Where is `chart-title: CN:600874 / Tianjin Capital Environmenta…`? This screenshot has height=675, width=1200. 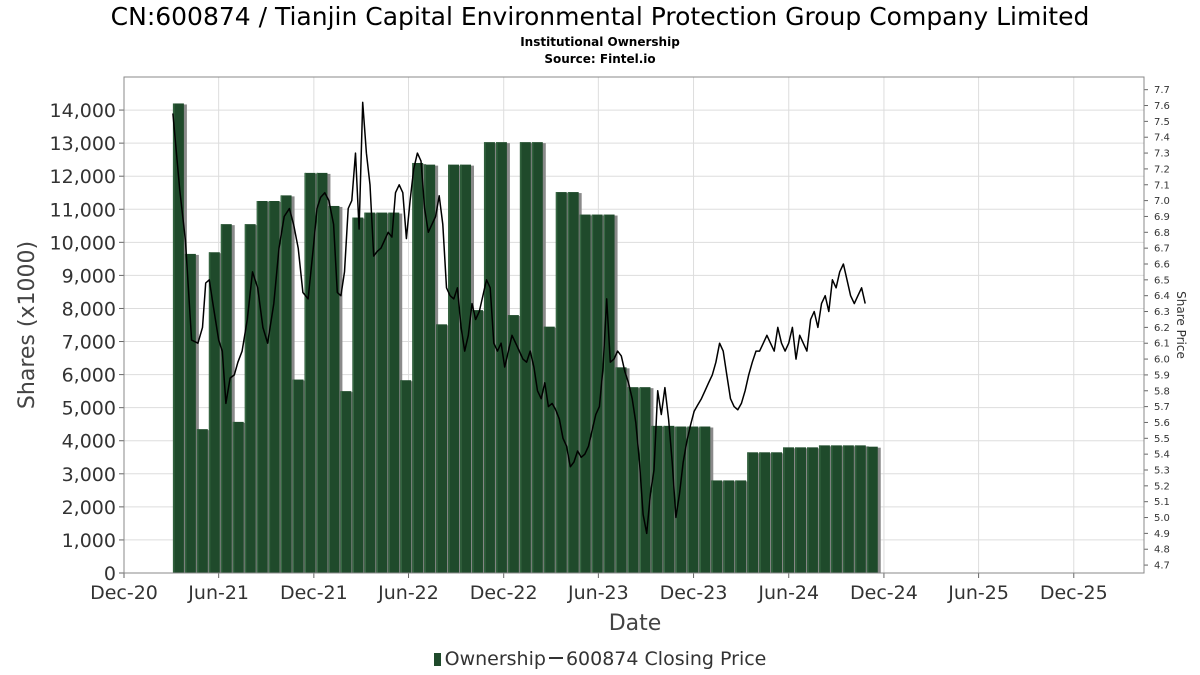
chart-title: CN:600874 / Tianjin Capital Environmenta… is located at coordinates (600, 16).